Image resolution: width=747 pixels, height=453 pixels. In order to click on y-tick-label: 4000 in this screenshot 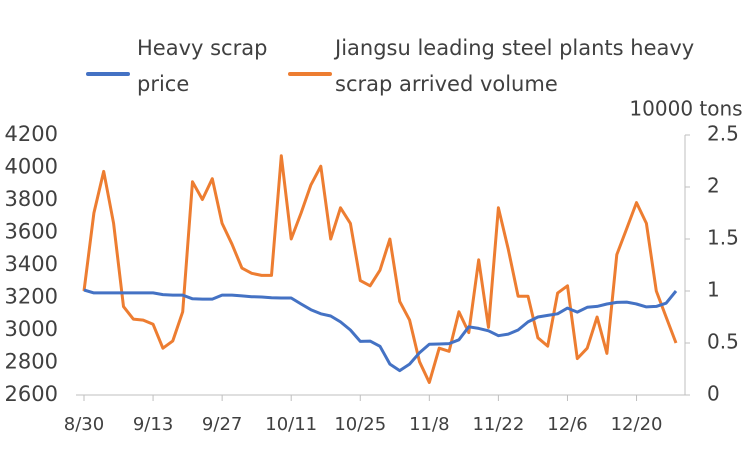, I will do `click(31, 167)`.